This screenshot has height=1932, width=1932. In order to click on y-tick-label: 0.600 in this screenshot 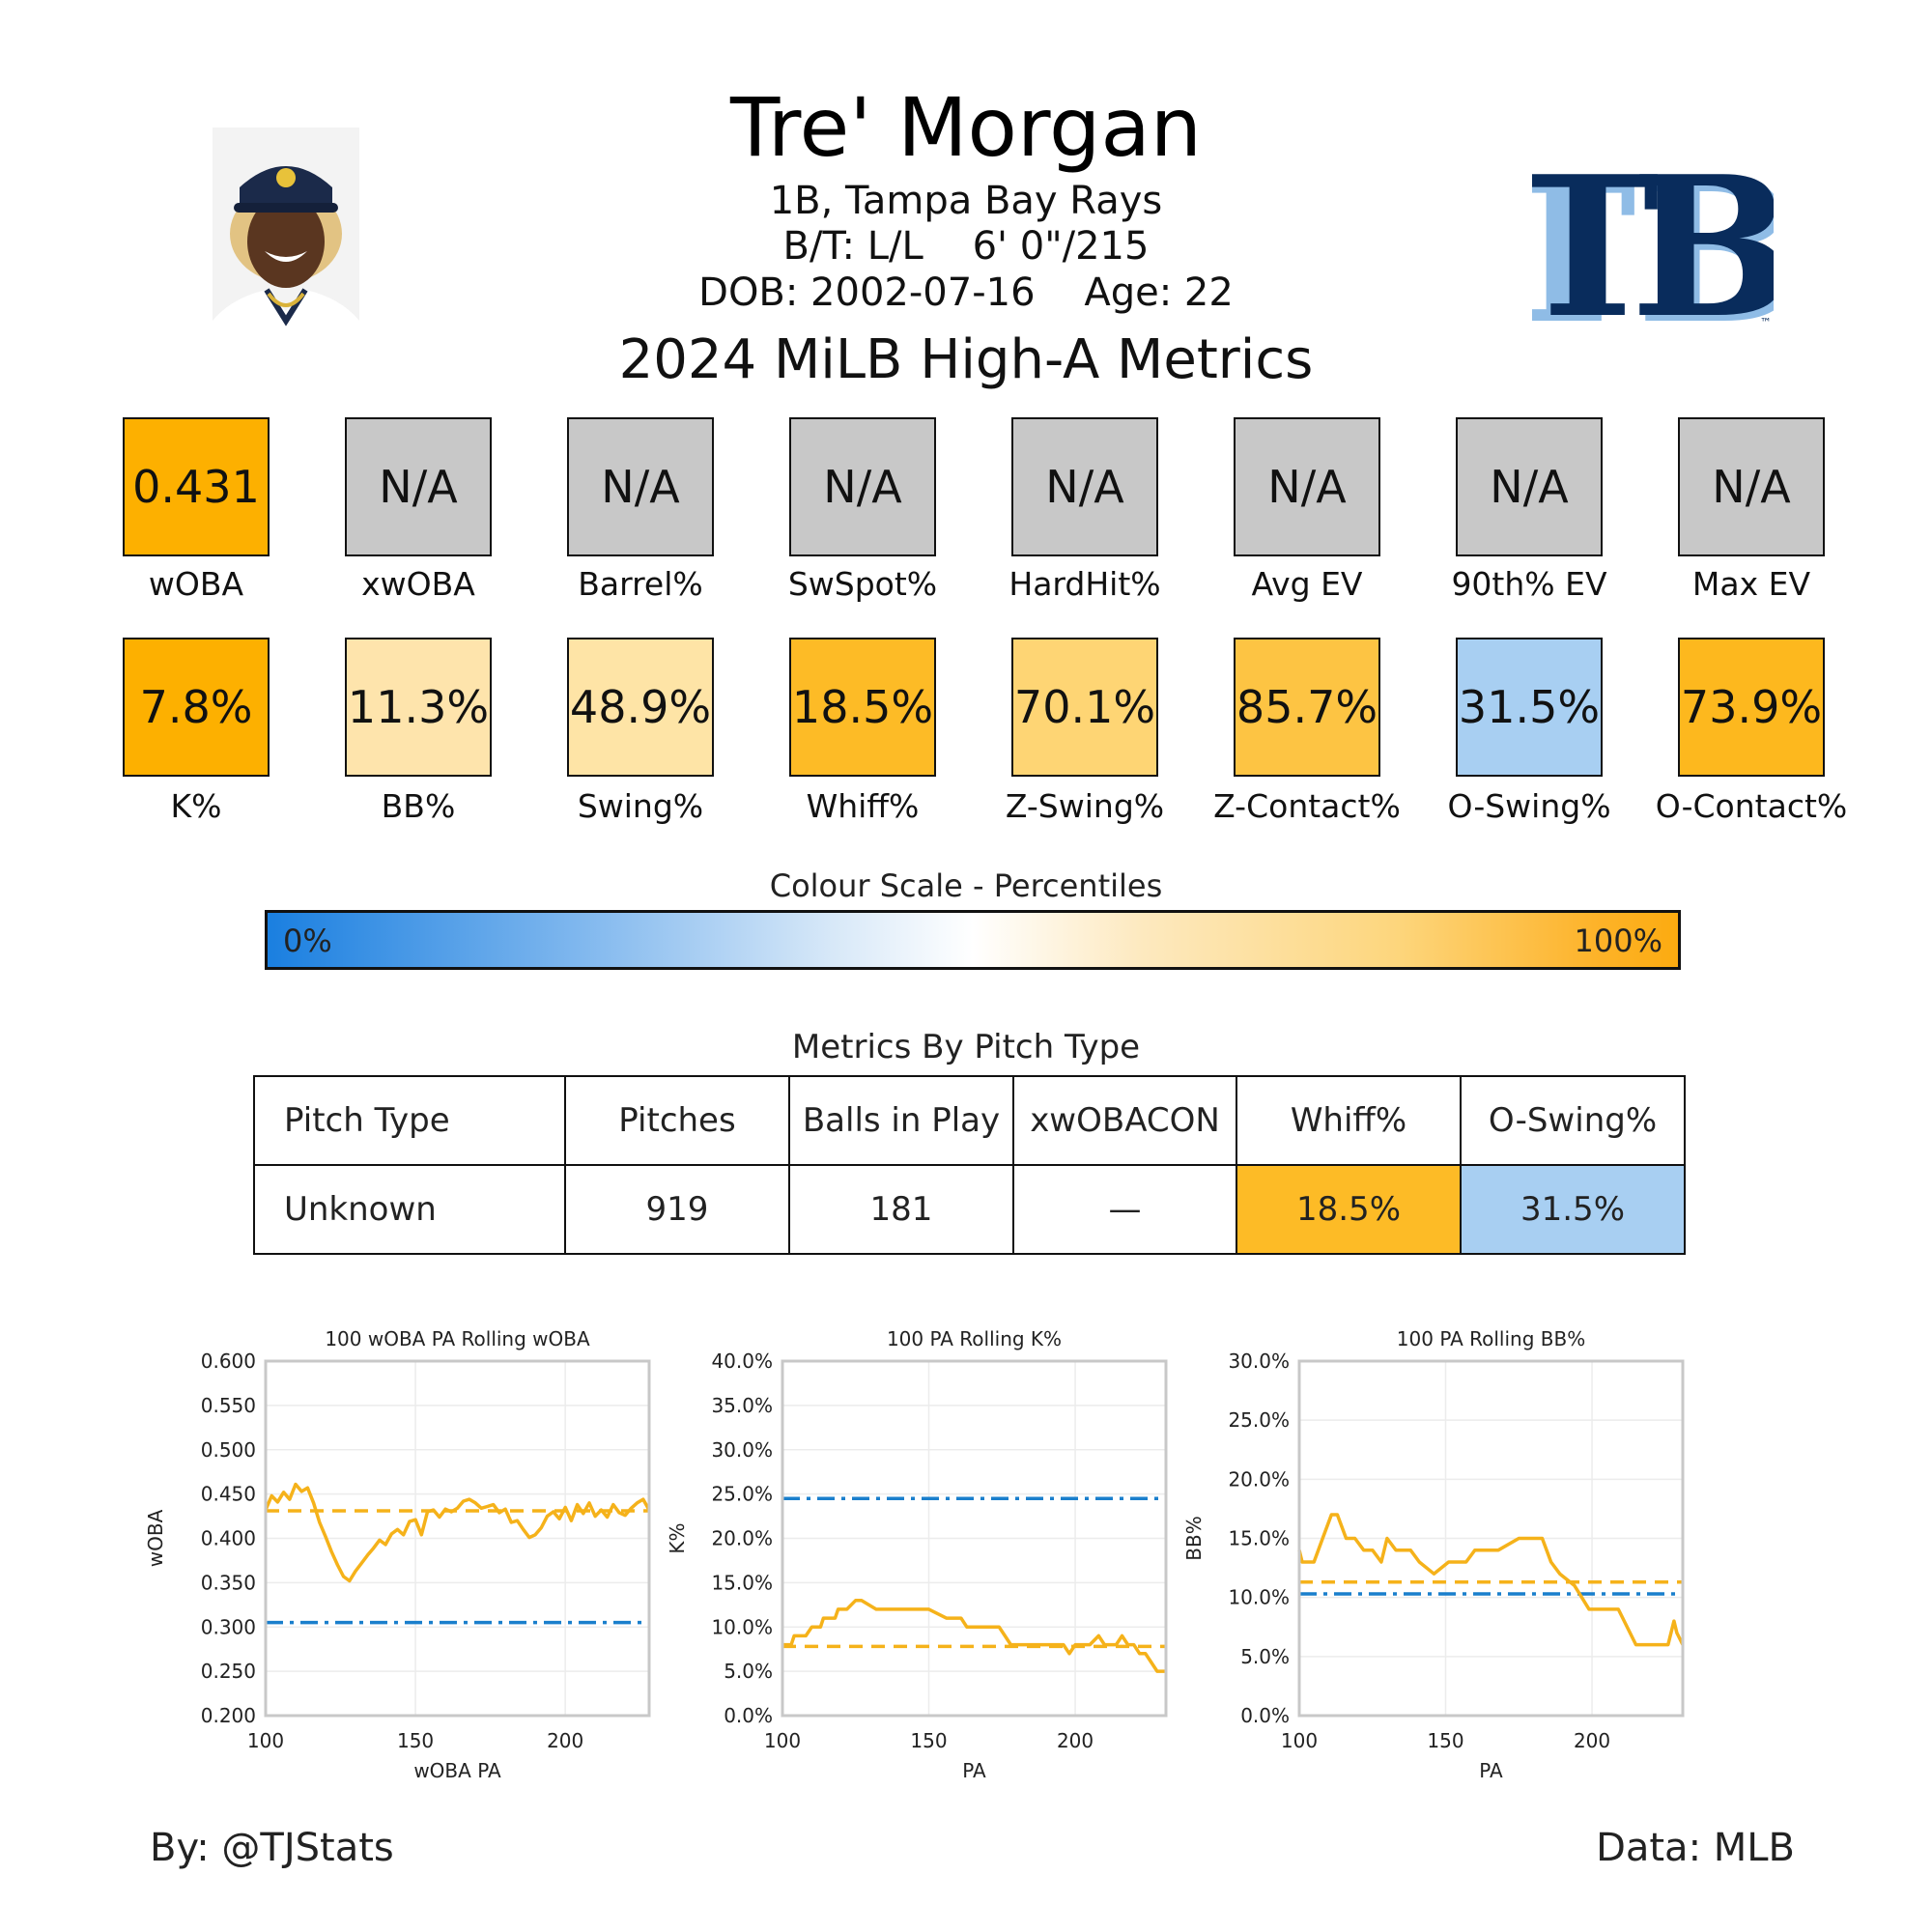, I will do `click(228, 1361)`.